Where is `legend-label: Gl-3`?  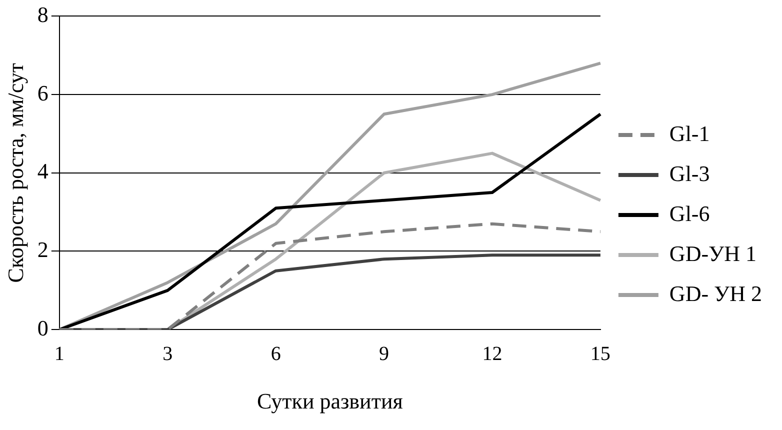
legend-label: Gl-3 is located at coordinates (689, 173).